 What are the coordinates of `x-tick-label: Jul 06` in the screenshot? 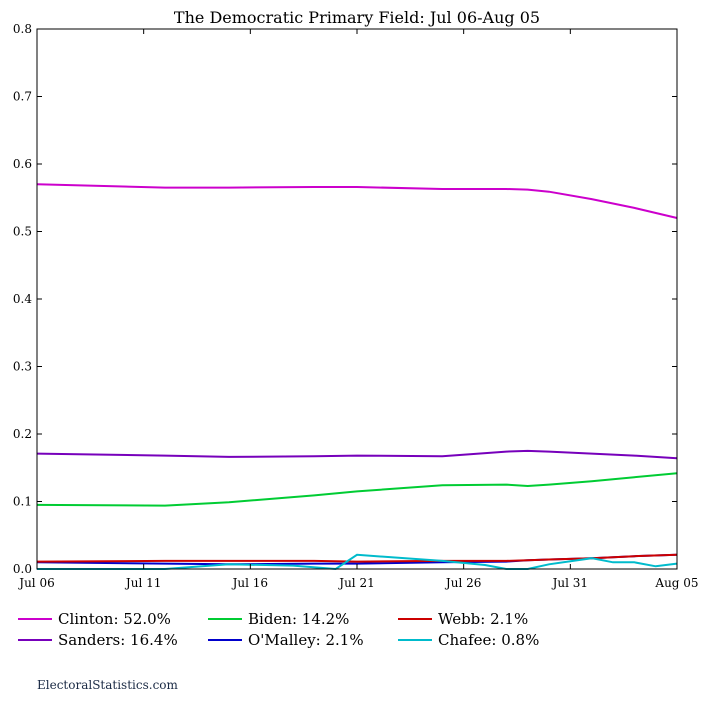 It's located at (35, 583).